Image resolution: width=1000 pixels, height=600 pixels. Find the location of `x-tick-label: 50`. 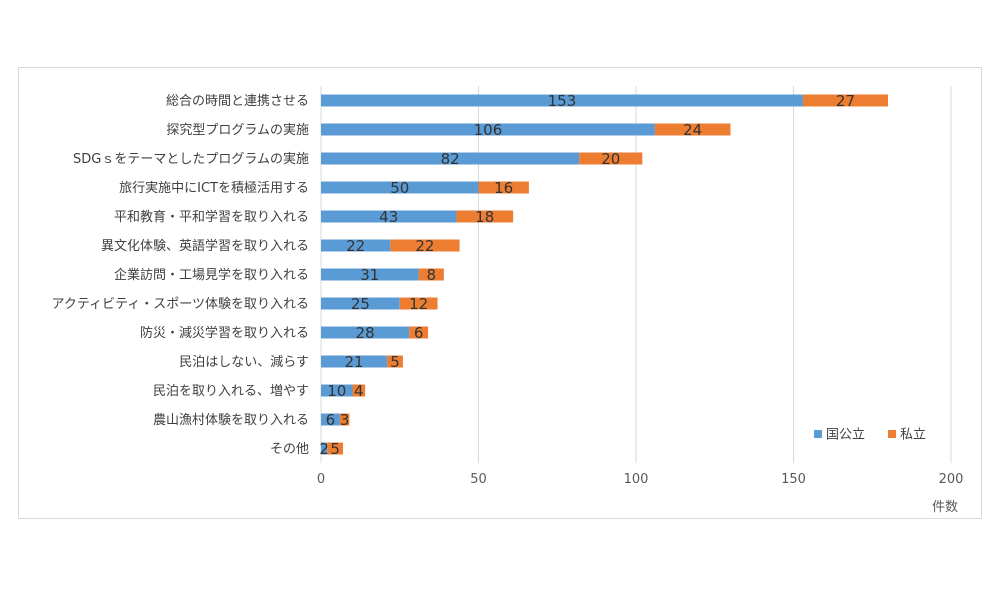

x-tick-label: 50 is located at coordinates (478, 479).